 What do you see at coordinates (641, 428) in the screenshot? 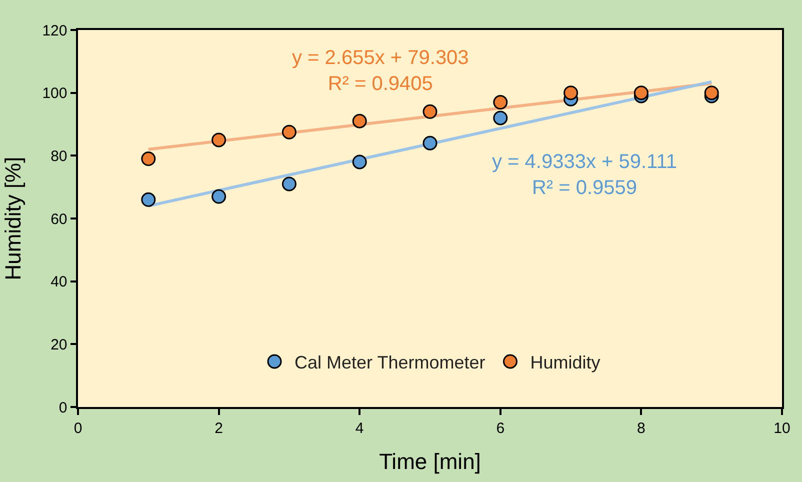
I see `x-tick-label: 8` at bounding box center [641, 428].